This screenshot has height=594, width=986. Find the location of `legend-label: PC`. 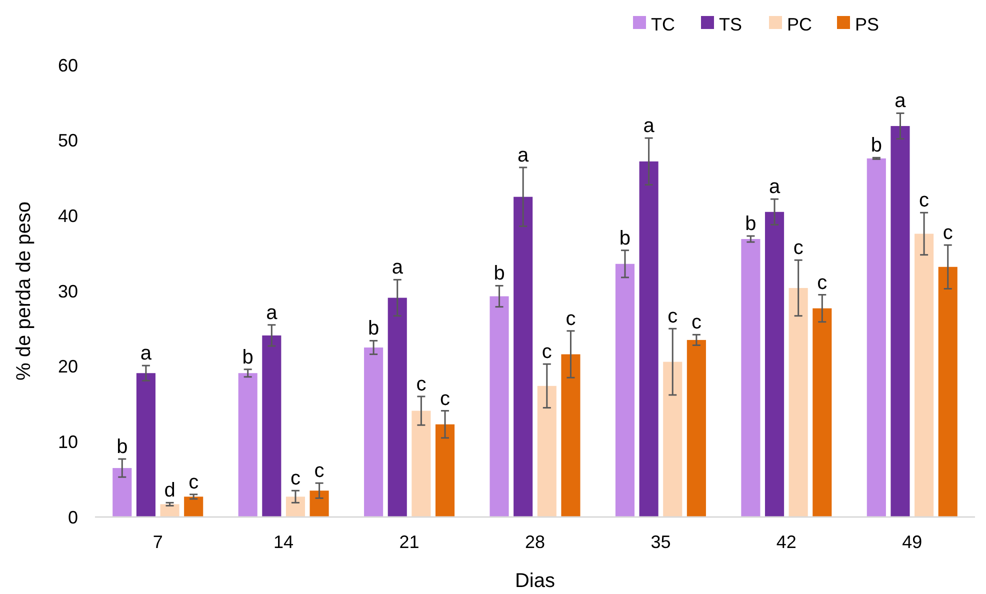

legend-label: PC is located at coordinates (799, 24).